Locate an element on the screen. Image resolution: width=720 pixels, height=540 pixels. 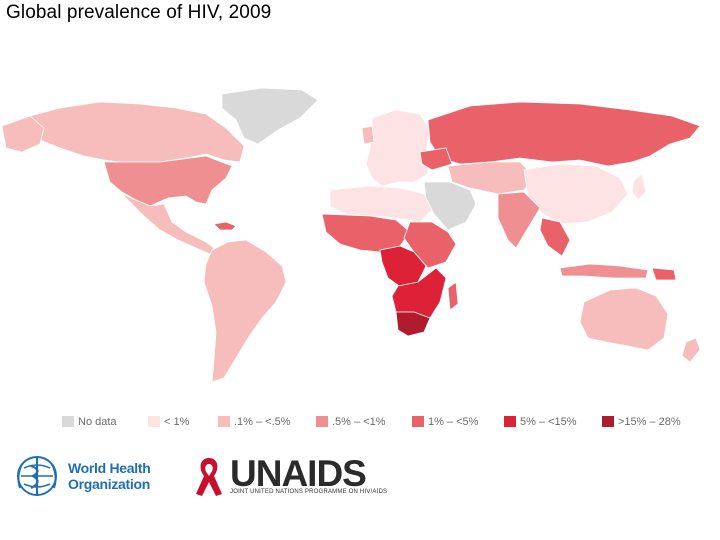
red-ribbon-icon is located at coordinates (209, 477).